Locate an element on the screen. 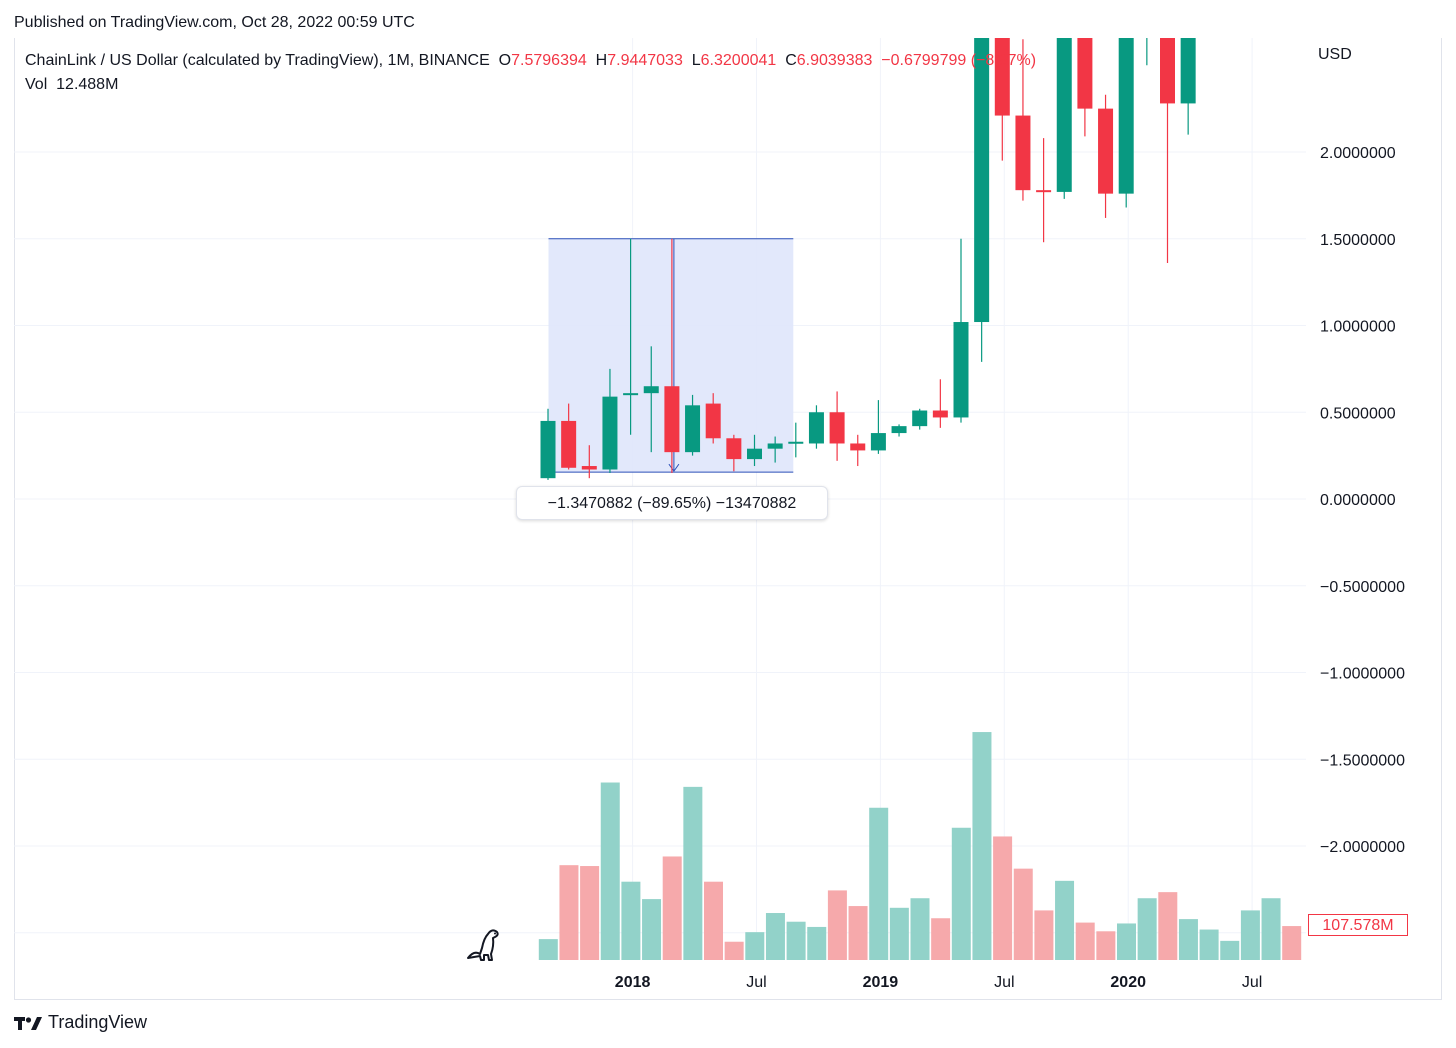  y-tick-label: −1.5000000 is located at coordinates (1362, 760).